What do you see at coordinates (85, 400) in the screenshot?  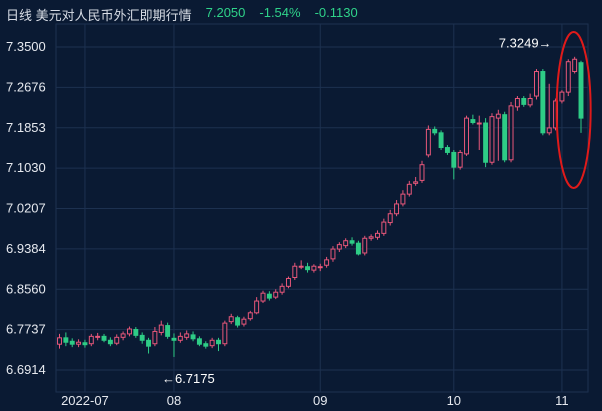 I see `x-tick-label: 2022-07` at bounding box center [85, 400].